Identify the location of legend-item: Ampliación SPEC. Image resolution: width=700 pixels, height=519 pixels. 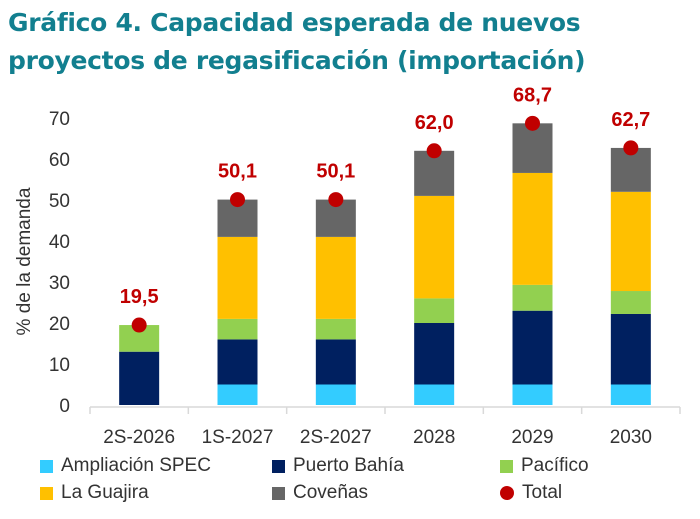
(125, 466).